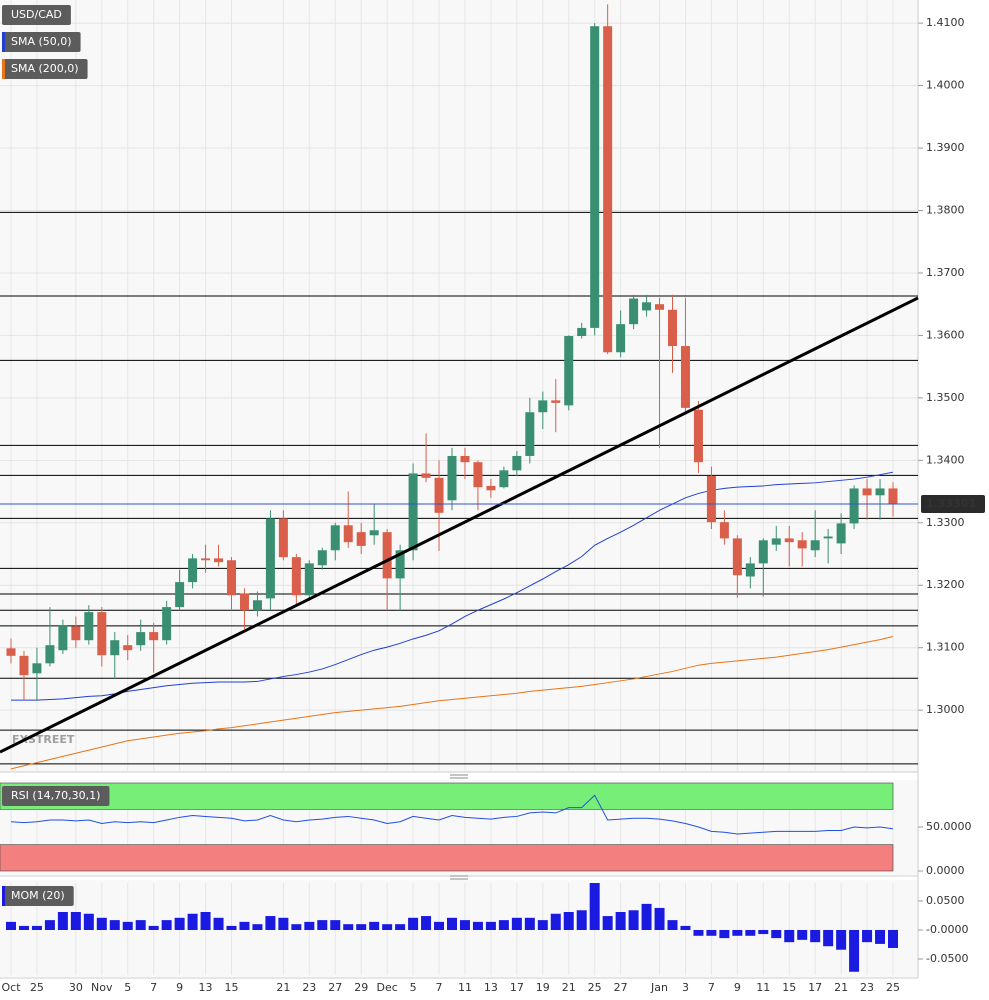 The image size is (989, 1000). What do you see at coordinates (945, 209) in the screenshot?
I see `y-tick-label: 1.3800` at bounding box center [945, 209].